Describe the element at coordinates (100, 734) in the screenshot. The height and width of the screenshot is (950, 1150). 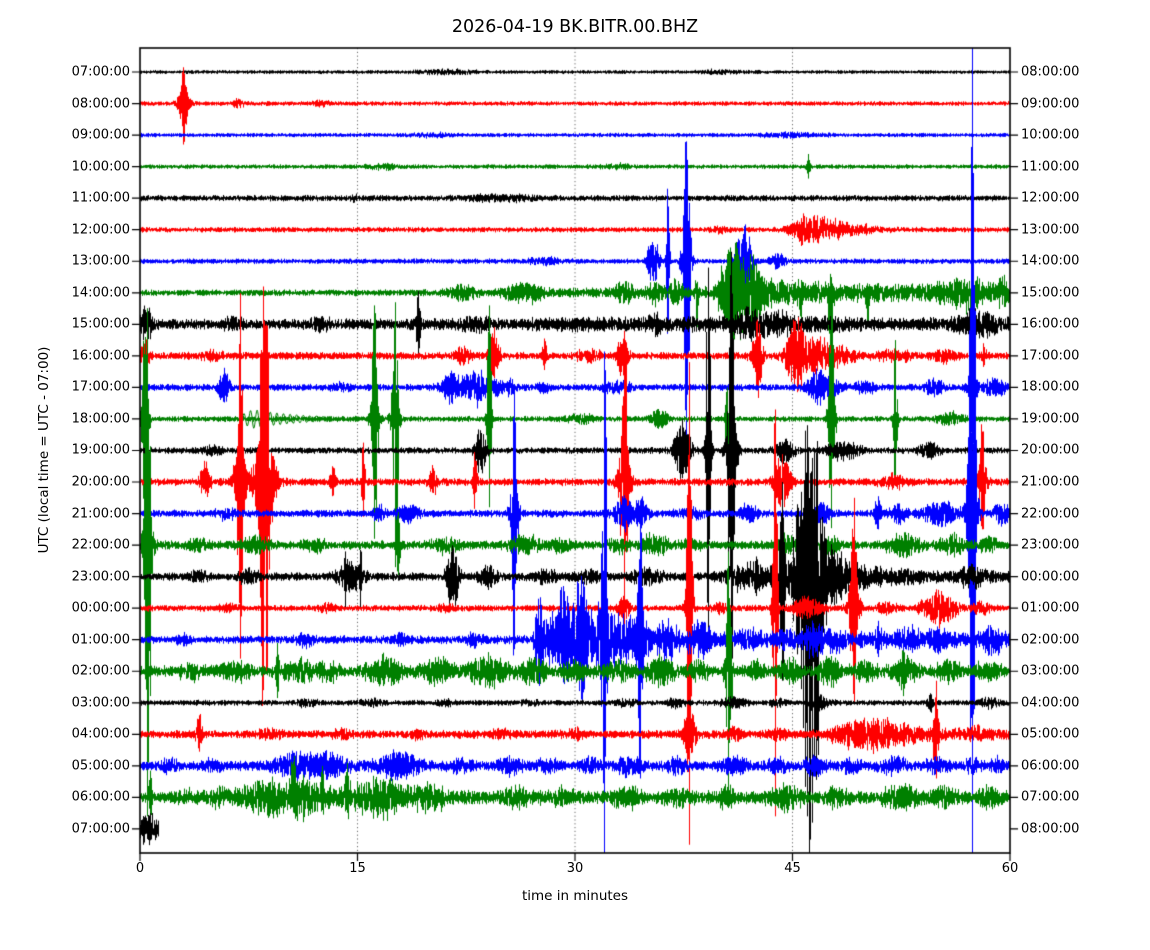
I see `y-tick-label-utc: 04:00:00` at that location.